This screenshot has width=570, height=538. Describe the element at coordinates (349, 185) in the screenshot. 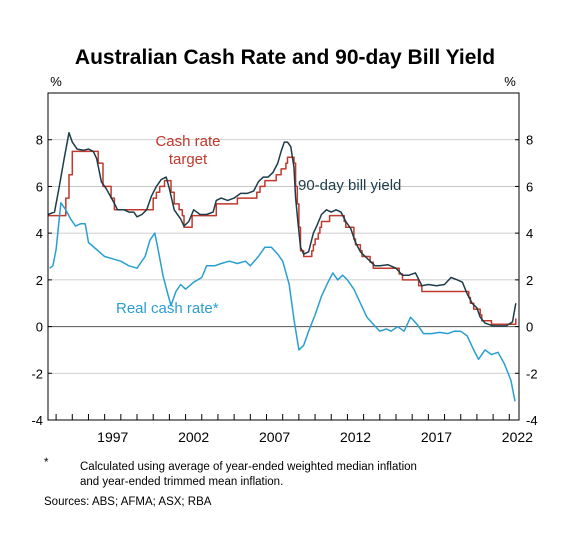

I see `bill-yield-label: 90-day bill yield` at that location.